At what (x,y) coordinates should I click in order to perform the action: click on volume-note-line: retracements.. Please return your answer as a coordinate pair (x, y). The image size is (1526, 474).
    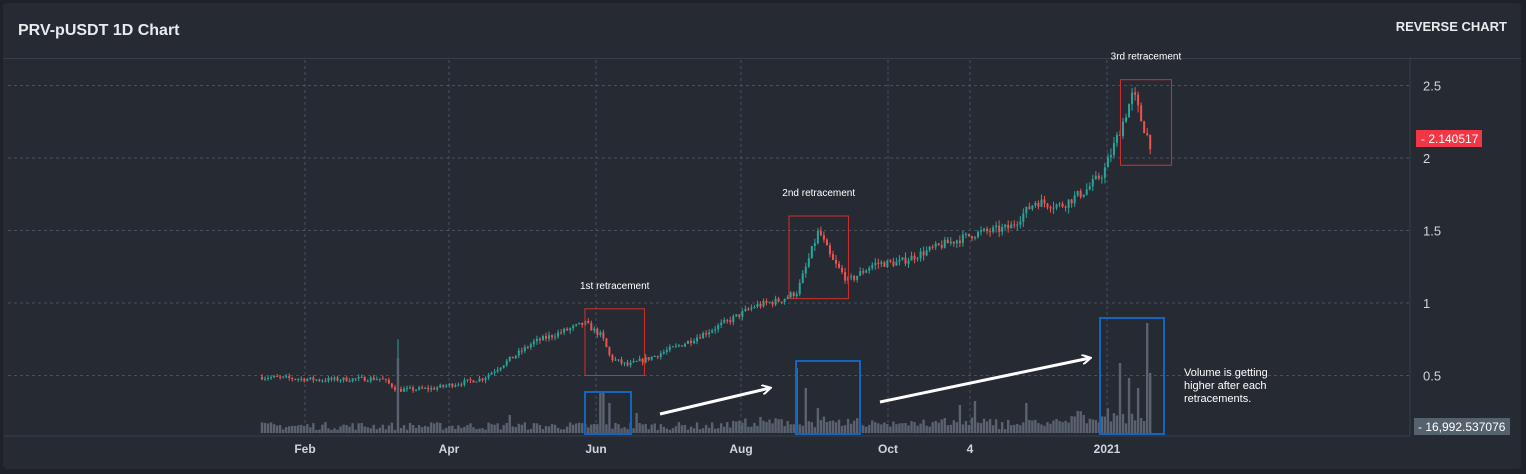
    Looking at the image, I should click on (1217, 399).